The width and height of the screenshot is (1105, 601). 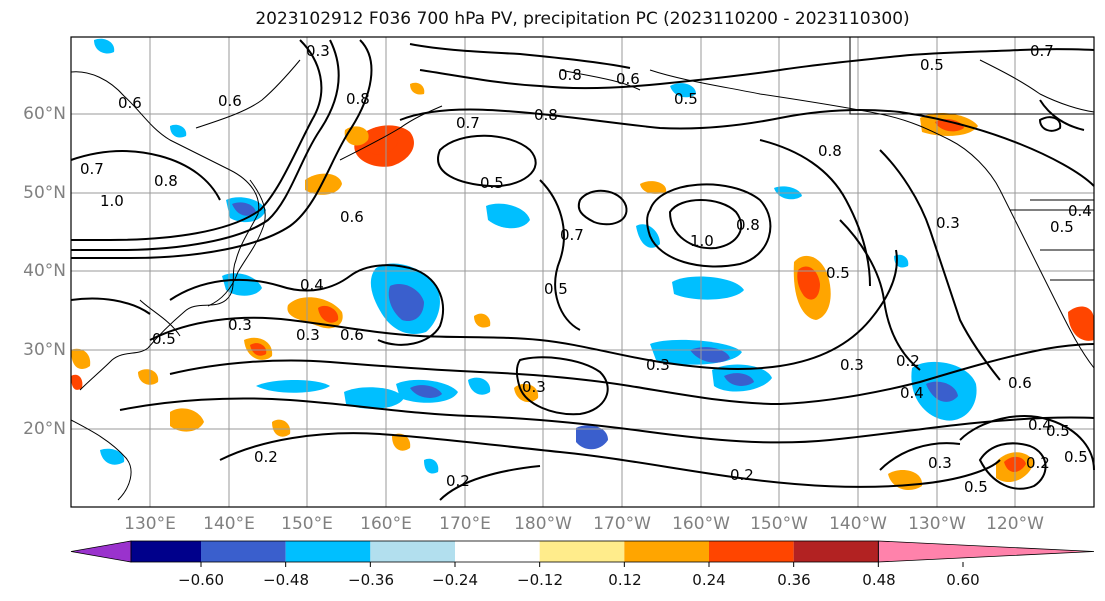 I want to click on colorbar-outline, so click(x=504, y=551).